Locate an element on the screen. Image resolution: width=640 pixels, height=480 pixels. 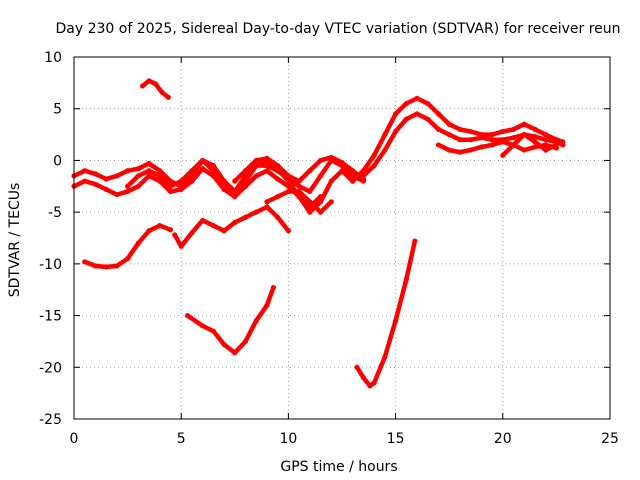
y-tick-label: -15 is located at coordinates (50, 317).